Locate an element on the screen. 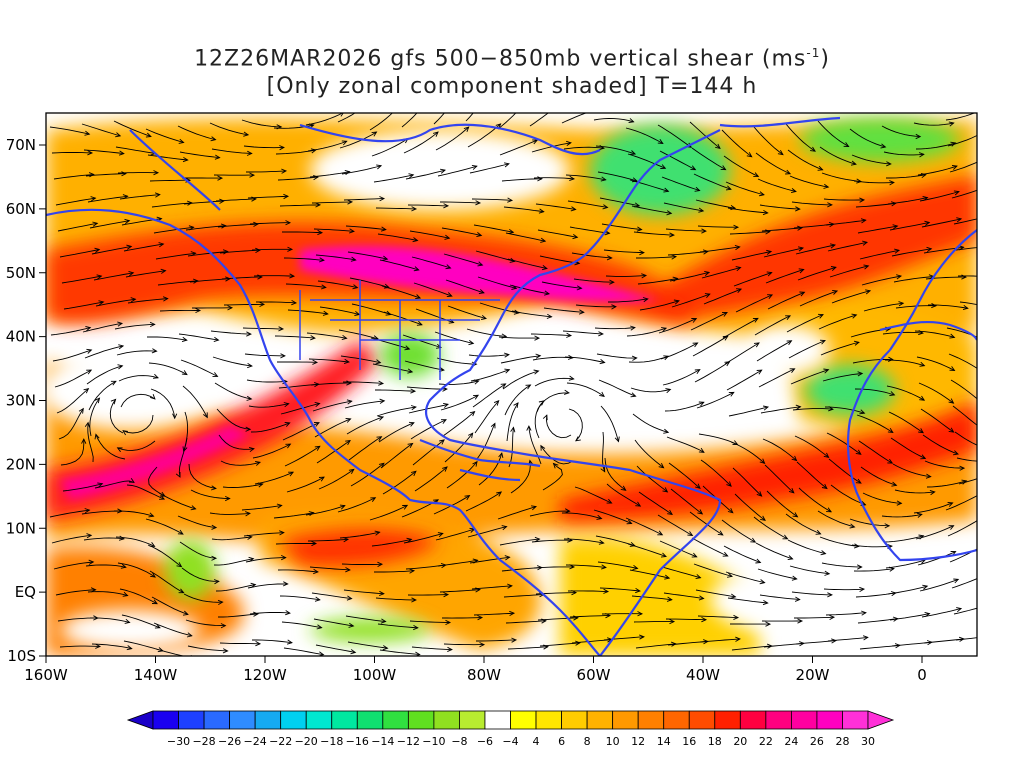  colorbar-label: −22 is located at coordinates (280, 741).